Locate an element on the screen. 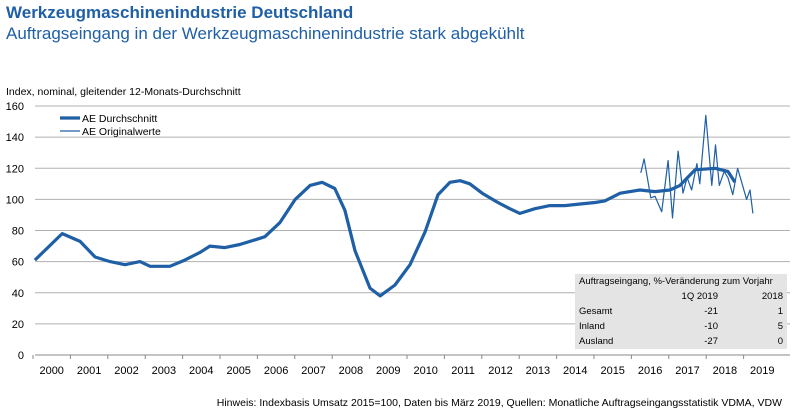 The image size is (800, 413). x-tick-label: 2011 is located at coordinates (463, 371).